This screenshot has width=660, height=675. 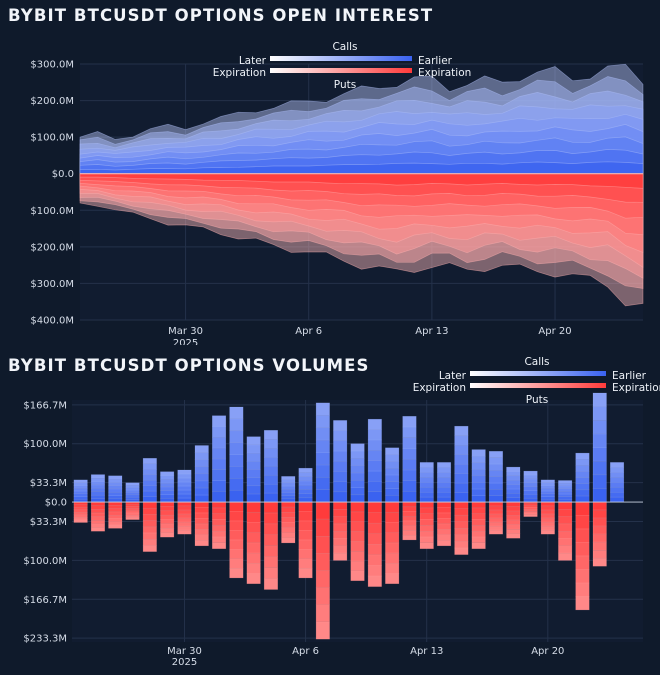 I want to click on oi-y-tick-label: $400.0M, so click(x=52, y=321).